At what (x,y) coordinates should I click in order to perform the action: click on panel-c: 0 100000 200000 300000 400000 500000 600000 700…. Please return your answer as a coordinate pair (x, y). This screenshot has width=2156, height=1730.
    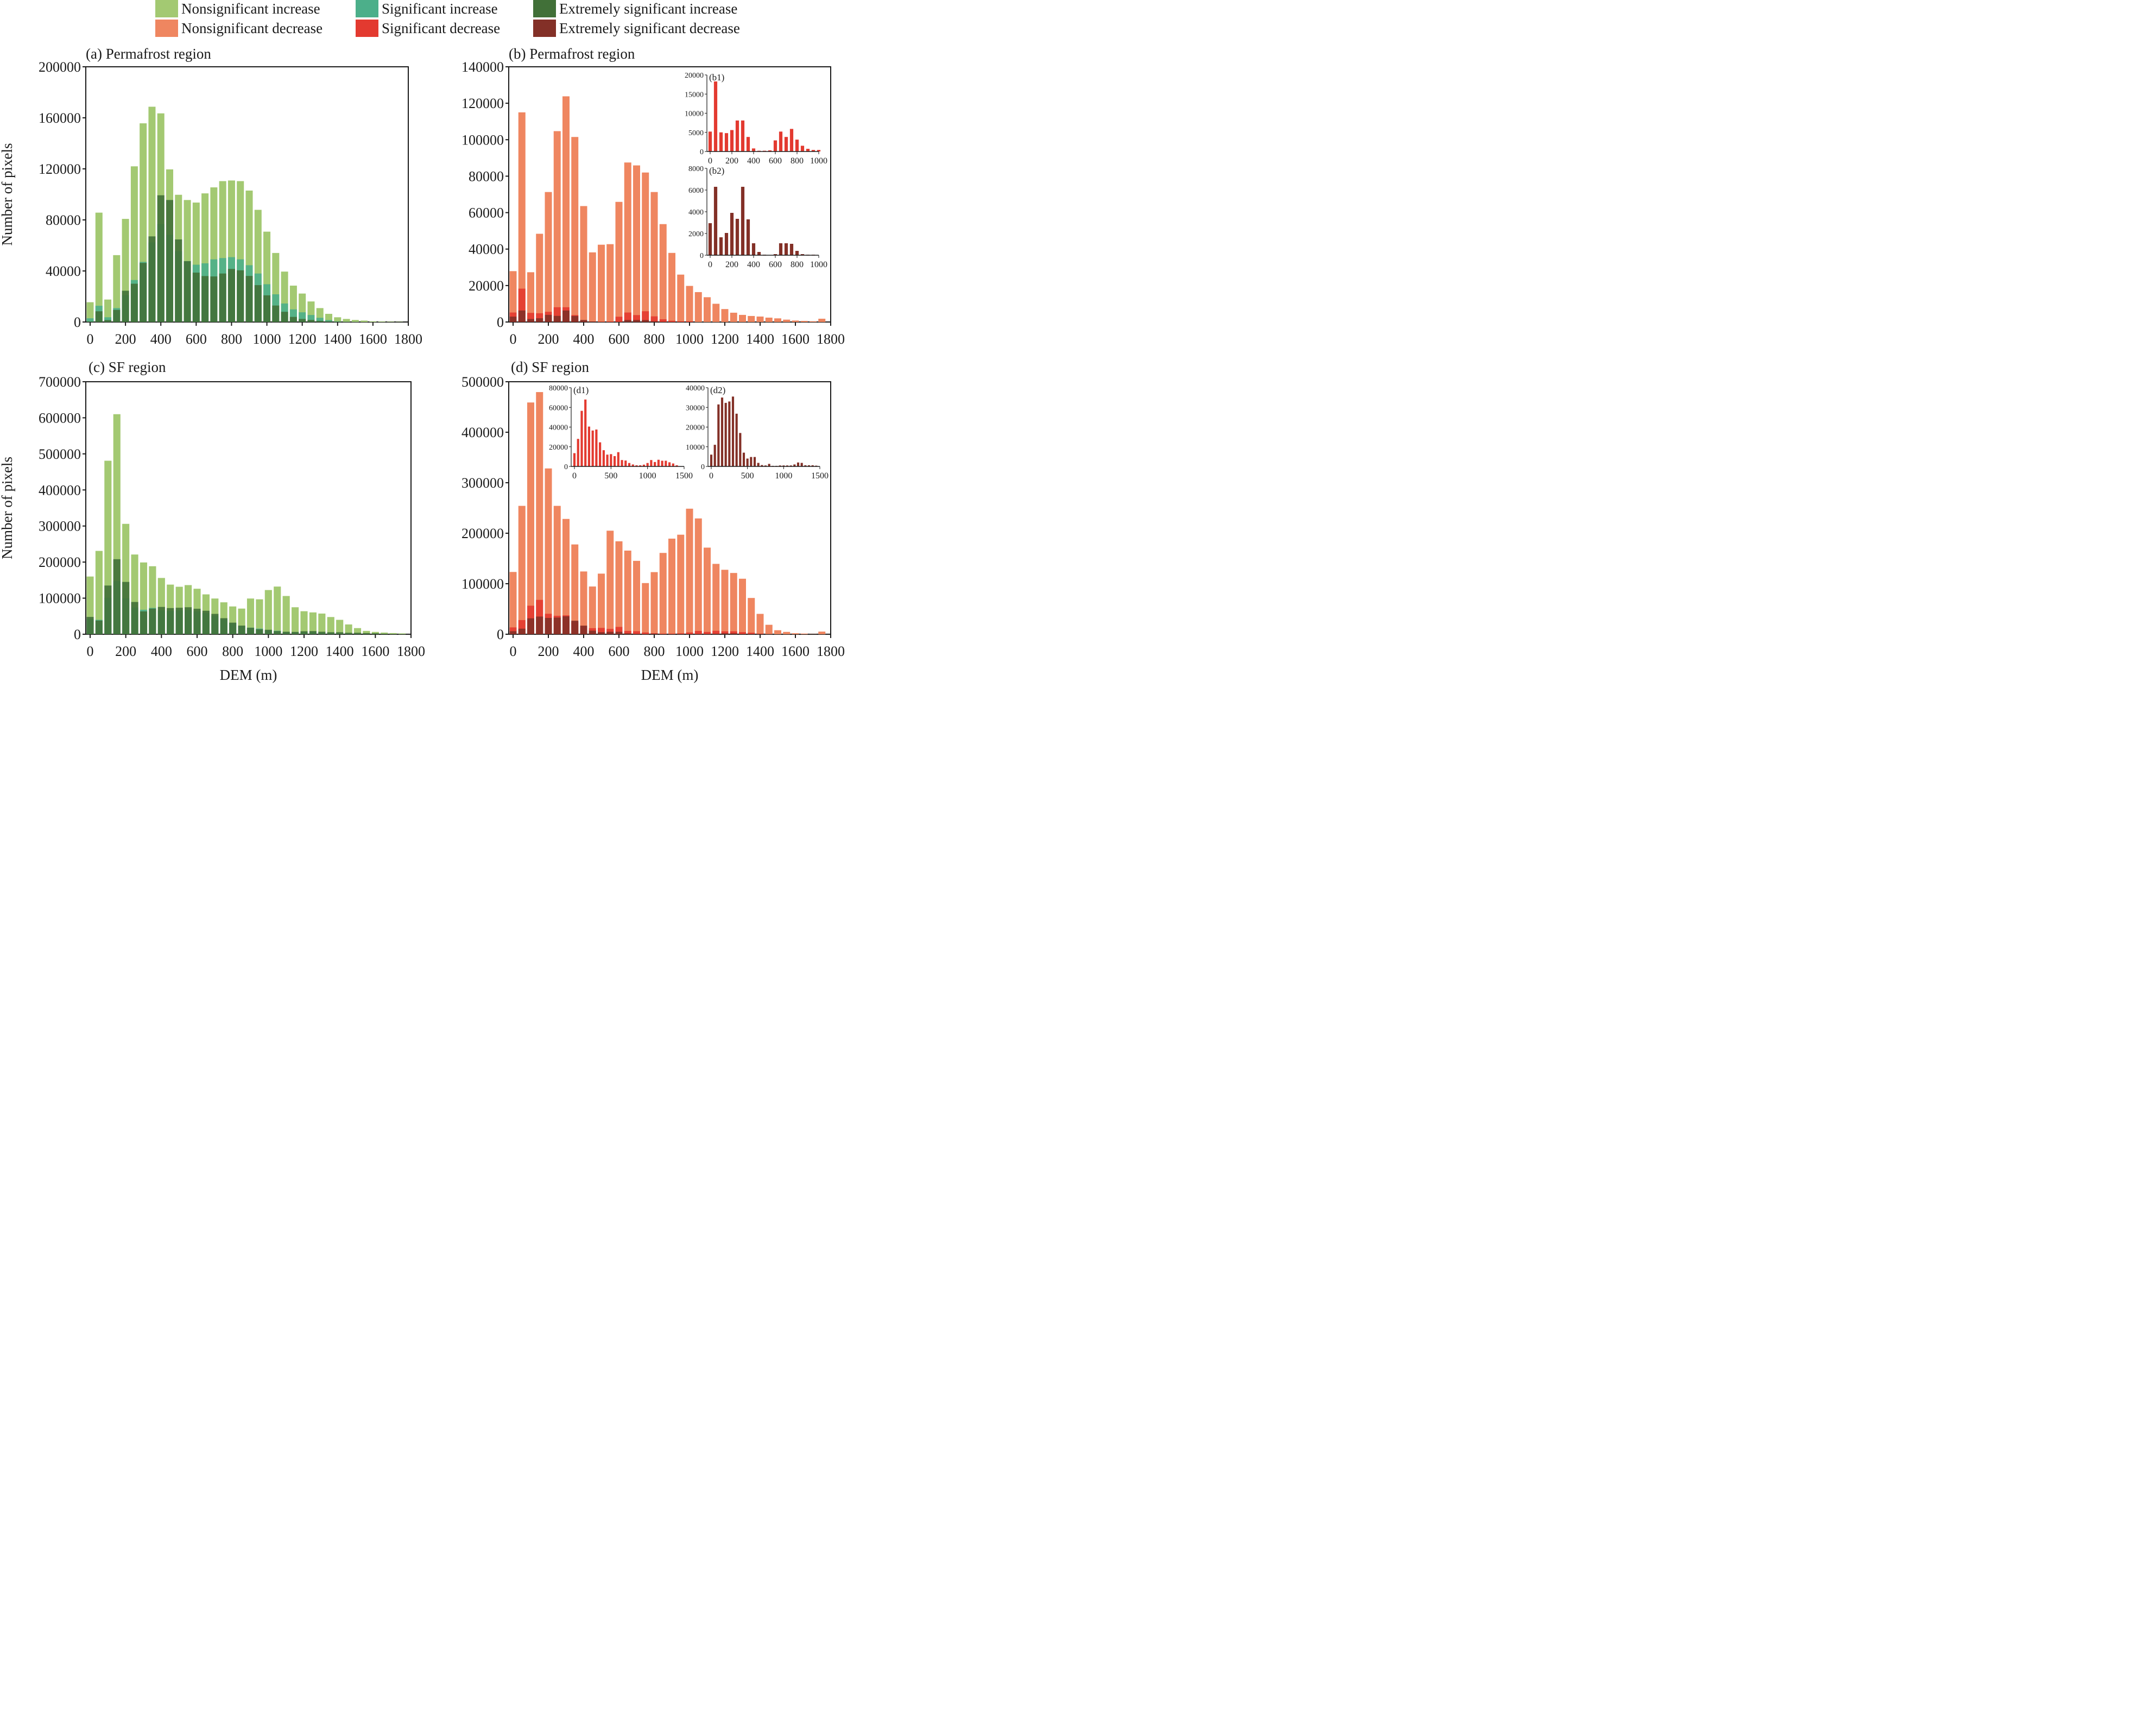
    Looking at the image, I should click on (212, 521).